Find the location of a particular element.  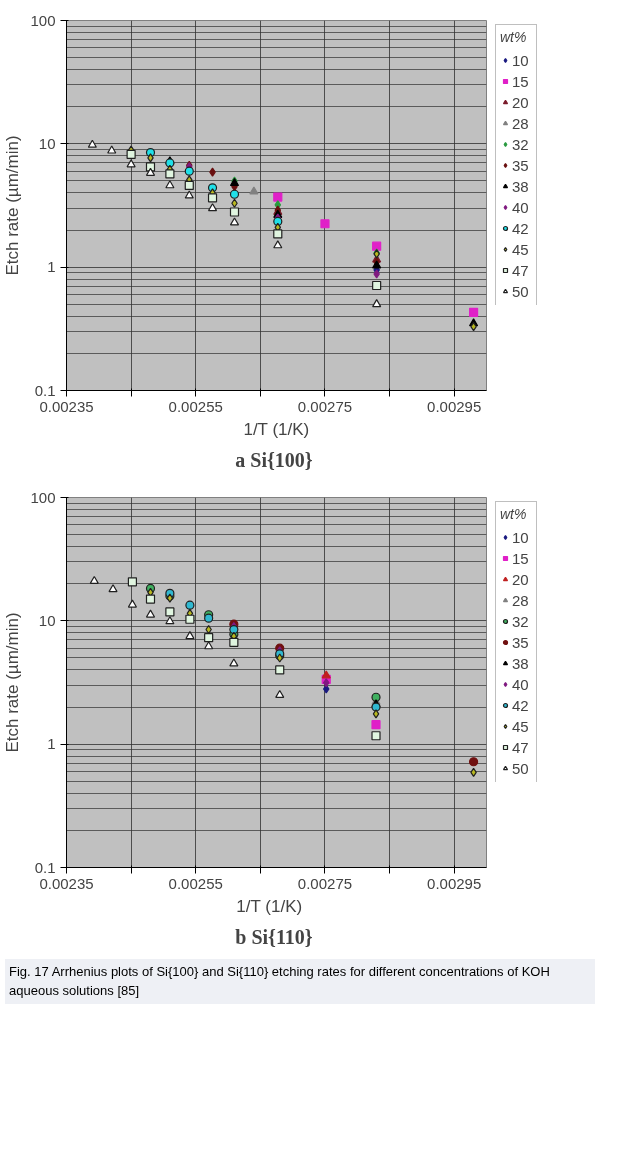

text: b Si{110} is located at coordinates (274, 936).